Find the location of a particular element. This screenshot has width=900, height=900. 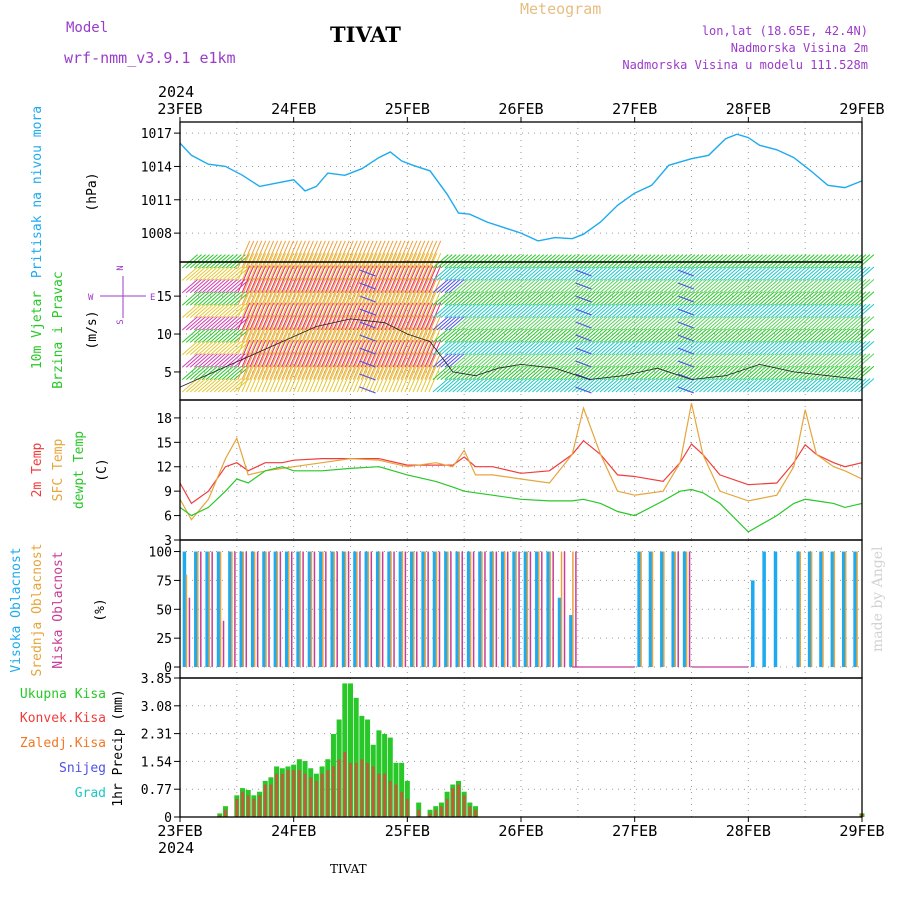

elevation-text: Nadmorska Visina 2m is located at coordinates (799, 48).